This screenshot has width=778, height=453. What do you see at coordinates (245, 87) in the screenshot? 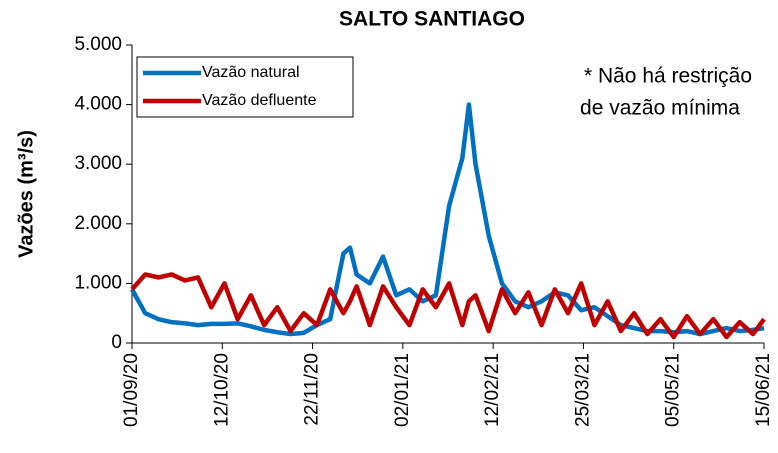
I see `legend-box` at bounding box center [245, 87].